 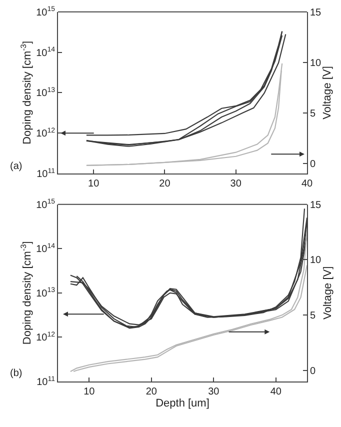 What do you see at coordinates (16, 166) in the screenshot?
I see `text: (a)` at bounding box center [16, 166].